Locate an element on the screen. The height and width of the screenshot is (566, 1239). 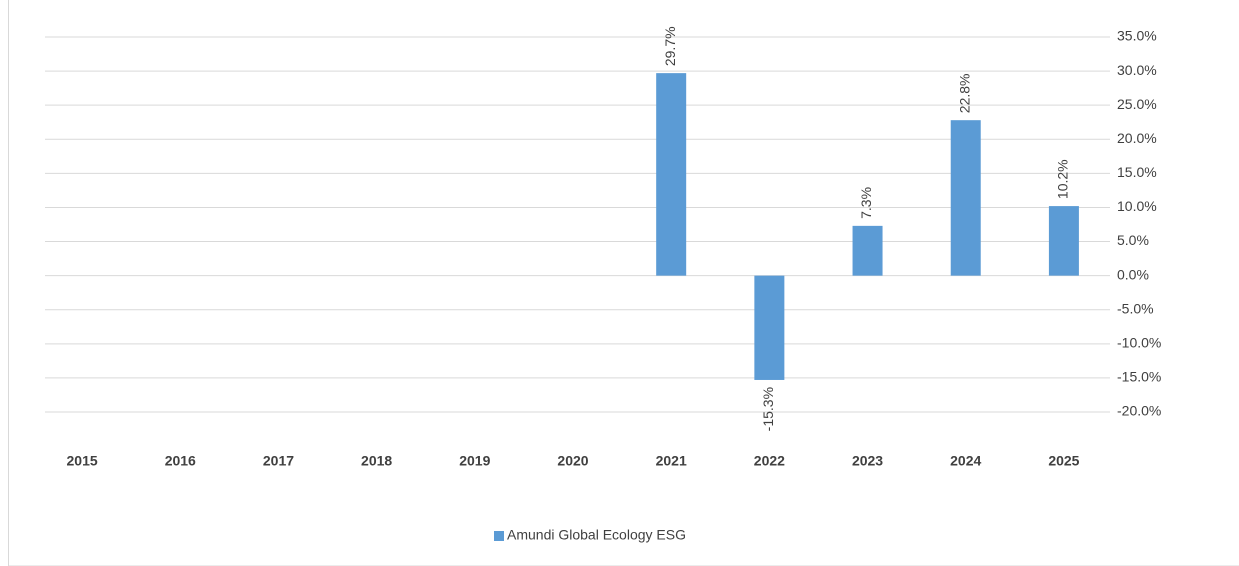
x-tick-label: 2020 is located at coordinates (572, 461).